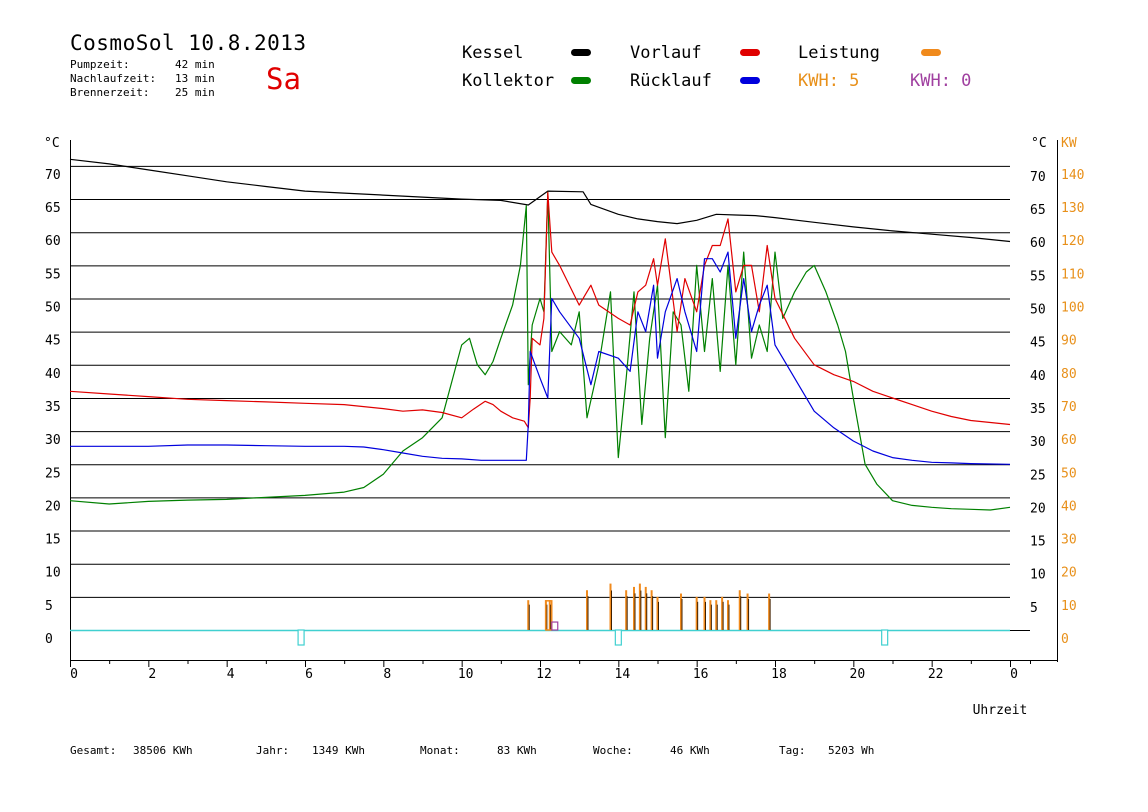 The image size is (1148, 812). What do you see at coordinates (779, 674) in the screenshot?
I see `x-tick-label: 18` at bounding box center [779, 674].